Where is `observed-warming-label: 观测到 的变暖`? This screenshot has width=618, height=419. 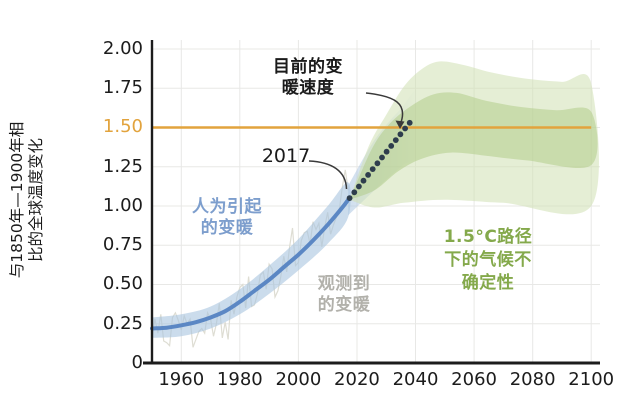
observed-warming-label: 观测到 的变暖 is located at coordinates (344, 295).